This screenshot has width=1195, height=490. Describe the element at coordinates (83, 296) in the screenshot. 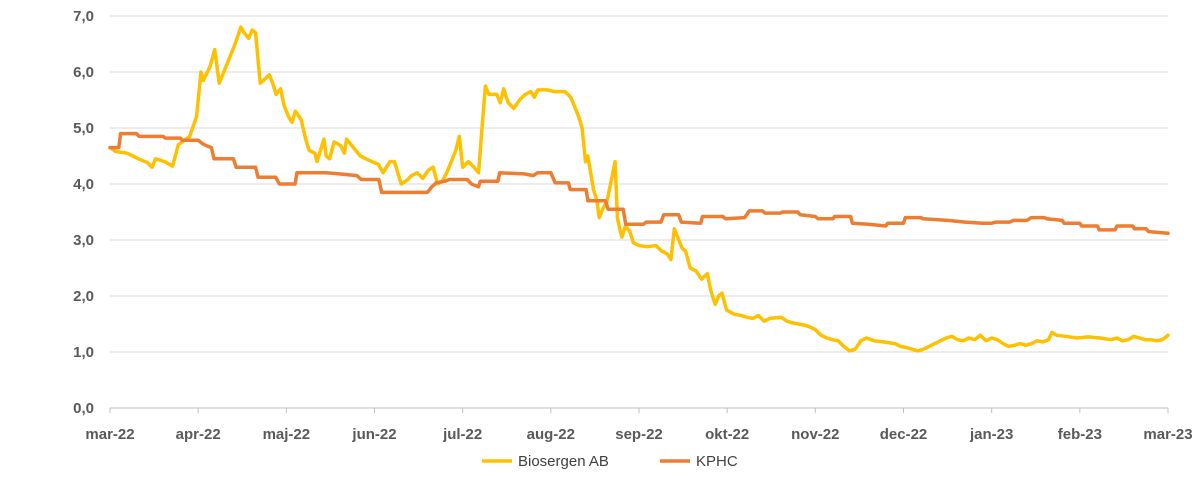

I see `y-tick-label: 2,0` at that location.